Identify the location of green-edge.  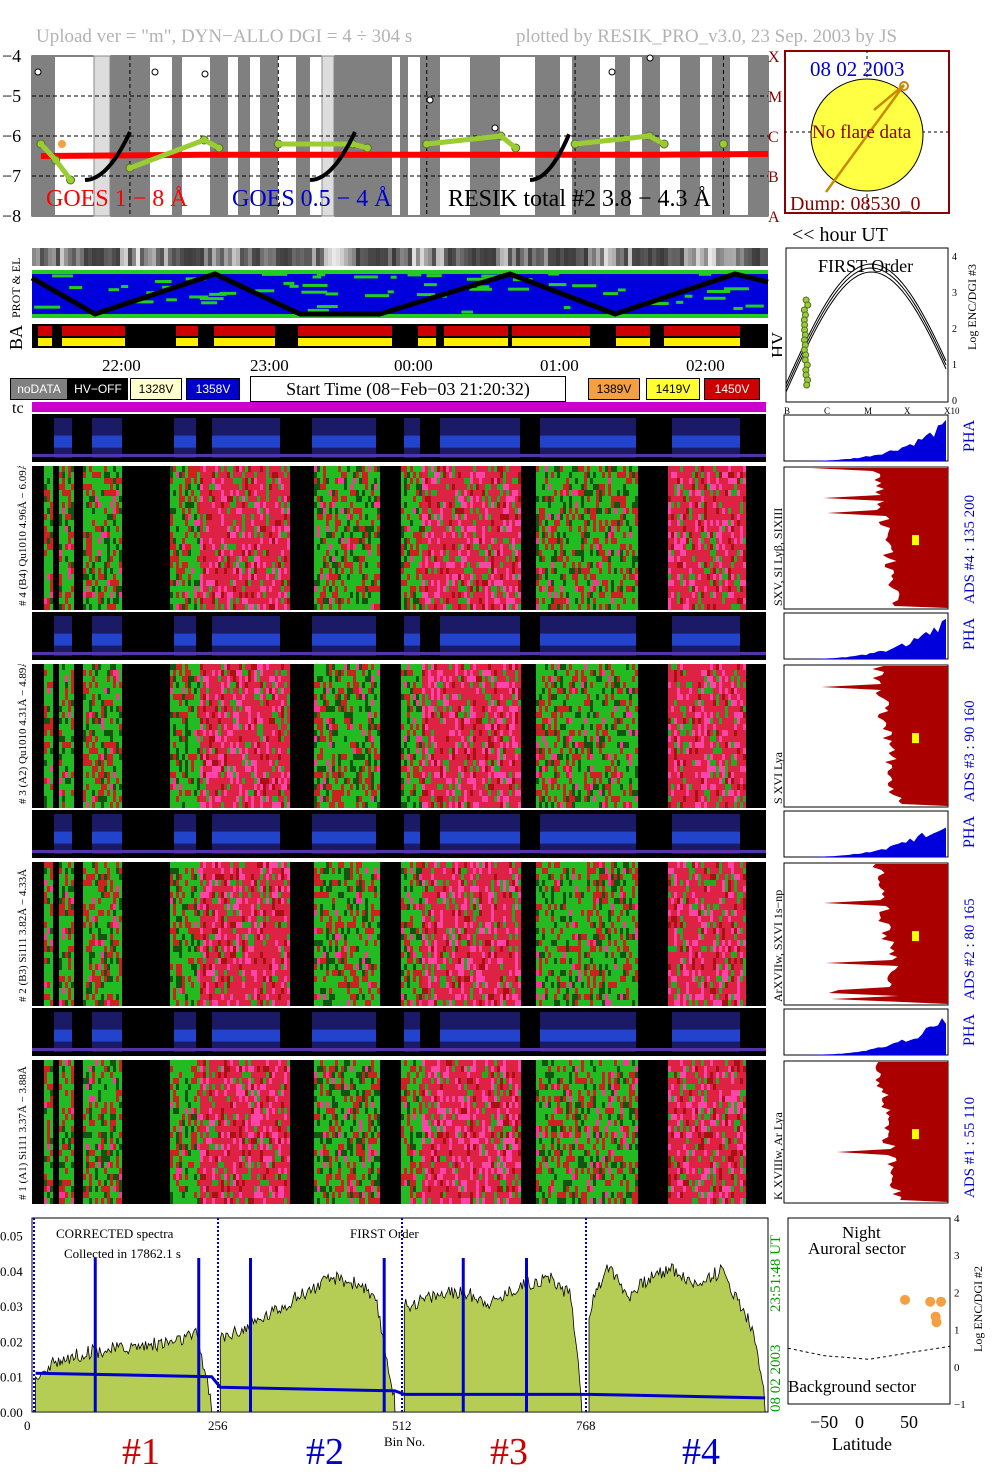
(400, 316).